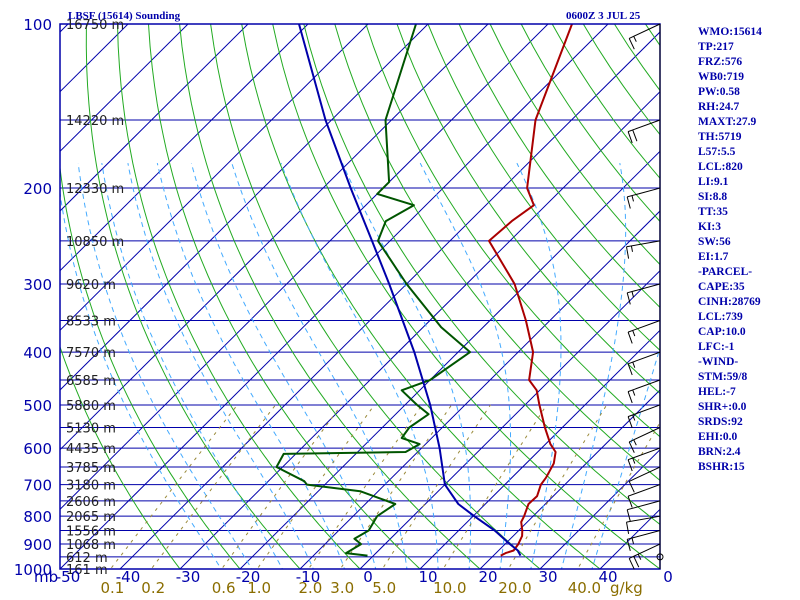 The image size is (800, 600). I want to click on index-item: L57:5.5, so click(717, 152).